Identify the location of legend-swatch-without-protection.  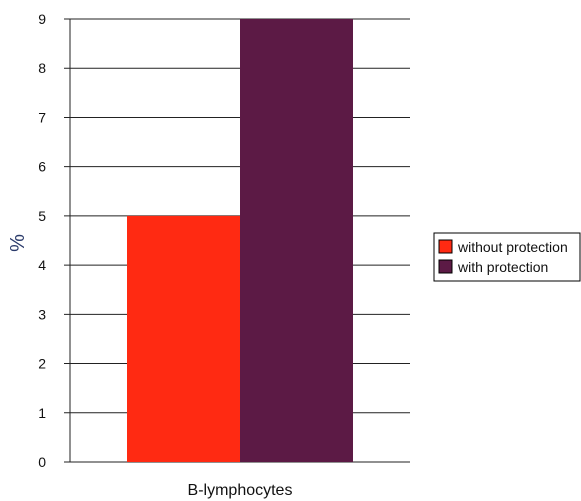
(445, 246).